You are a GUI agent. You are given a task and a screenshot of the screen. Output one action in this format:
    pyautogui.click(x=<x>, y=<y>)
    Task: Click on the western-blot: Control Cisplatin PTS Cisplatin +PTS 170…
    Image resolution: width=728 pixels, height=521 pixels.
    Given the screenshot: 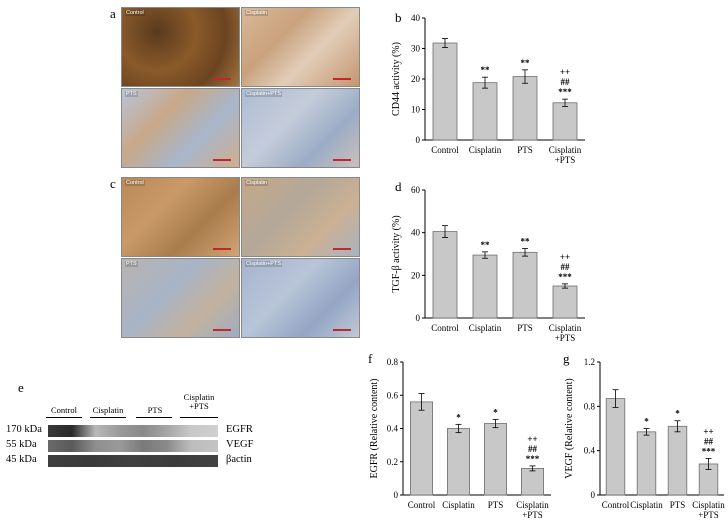 What is the action you would take?
    pyautogui.click(x=131, y=429)
    